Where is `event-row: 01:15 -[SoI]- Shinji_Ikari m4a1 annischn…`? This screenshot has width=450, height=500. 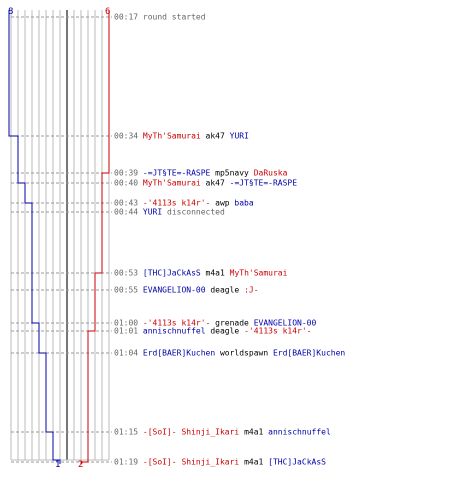
event-row: 01:15 -[SoI]- Shinji_Ikari m4a1 annischn… is located at coordinates (222, 432).